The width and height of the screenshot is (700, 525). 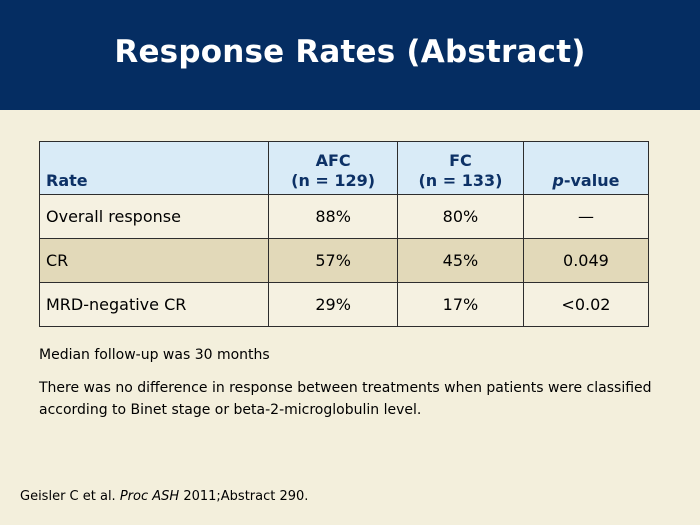 What do you see at coordinates (149, 496) in the screenshot?
I see `citation-journal: Proc ASH` at bounding box center [149, 496].